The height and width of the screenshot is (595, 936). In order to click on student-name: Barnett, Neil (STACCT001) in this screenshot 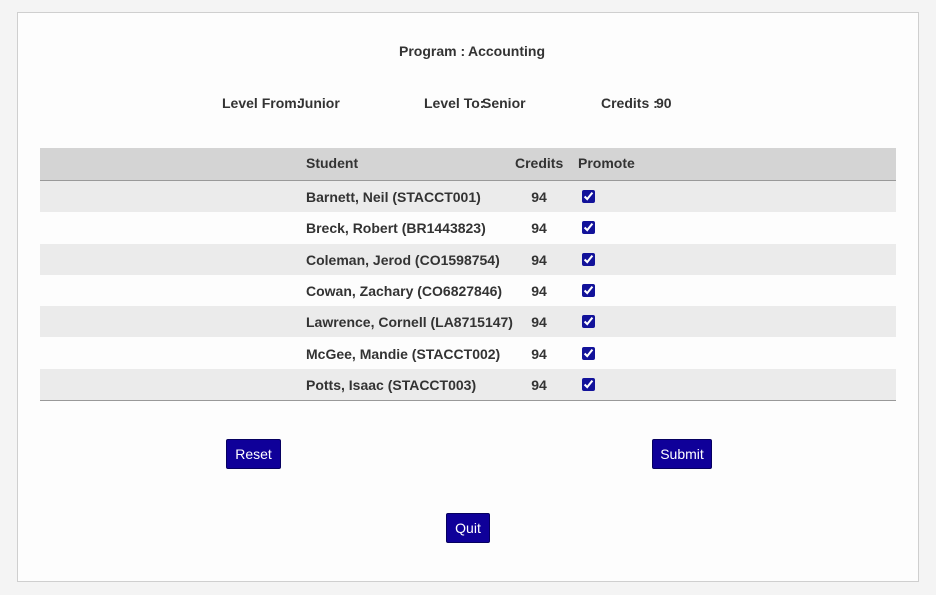, I will do `click(393, 197)`.